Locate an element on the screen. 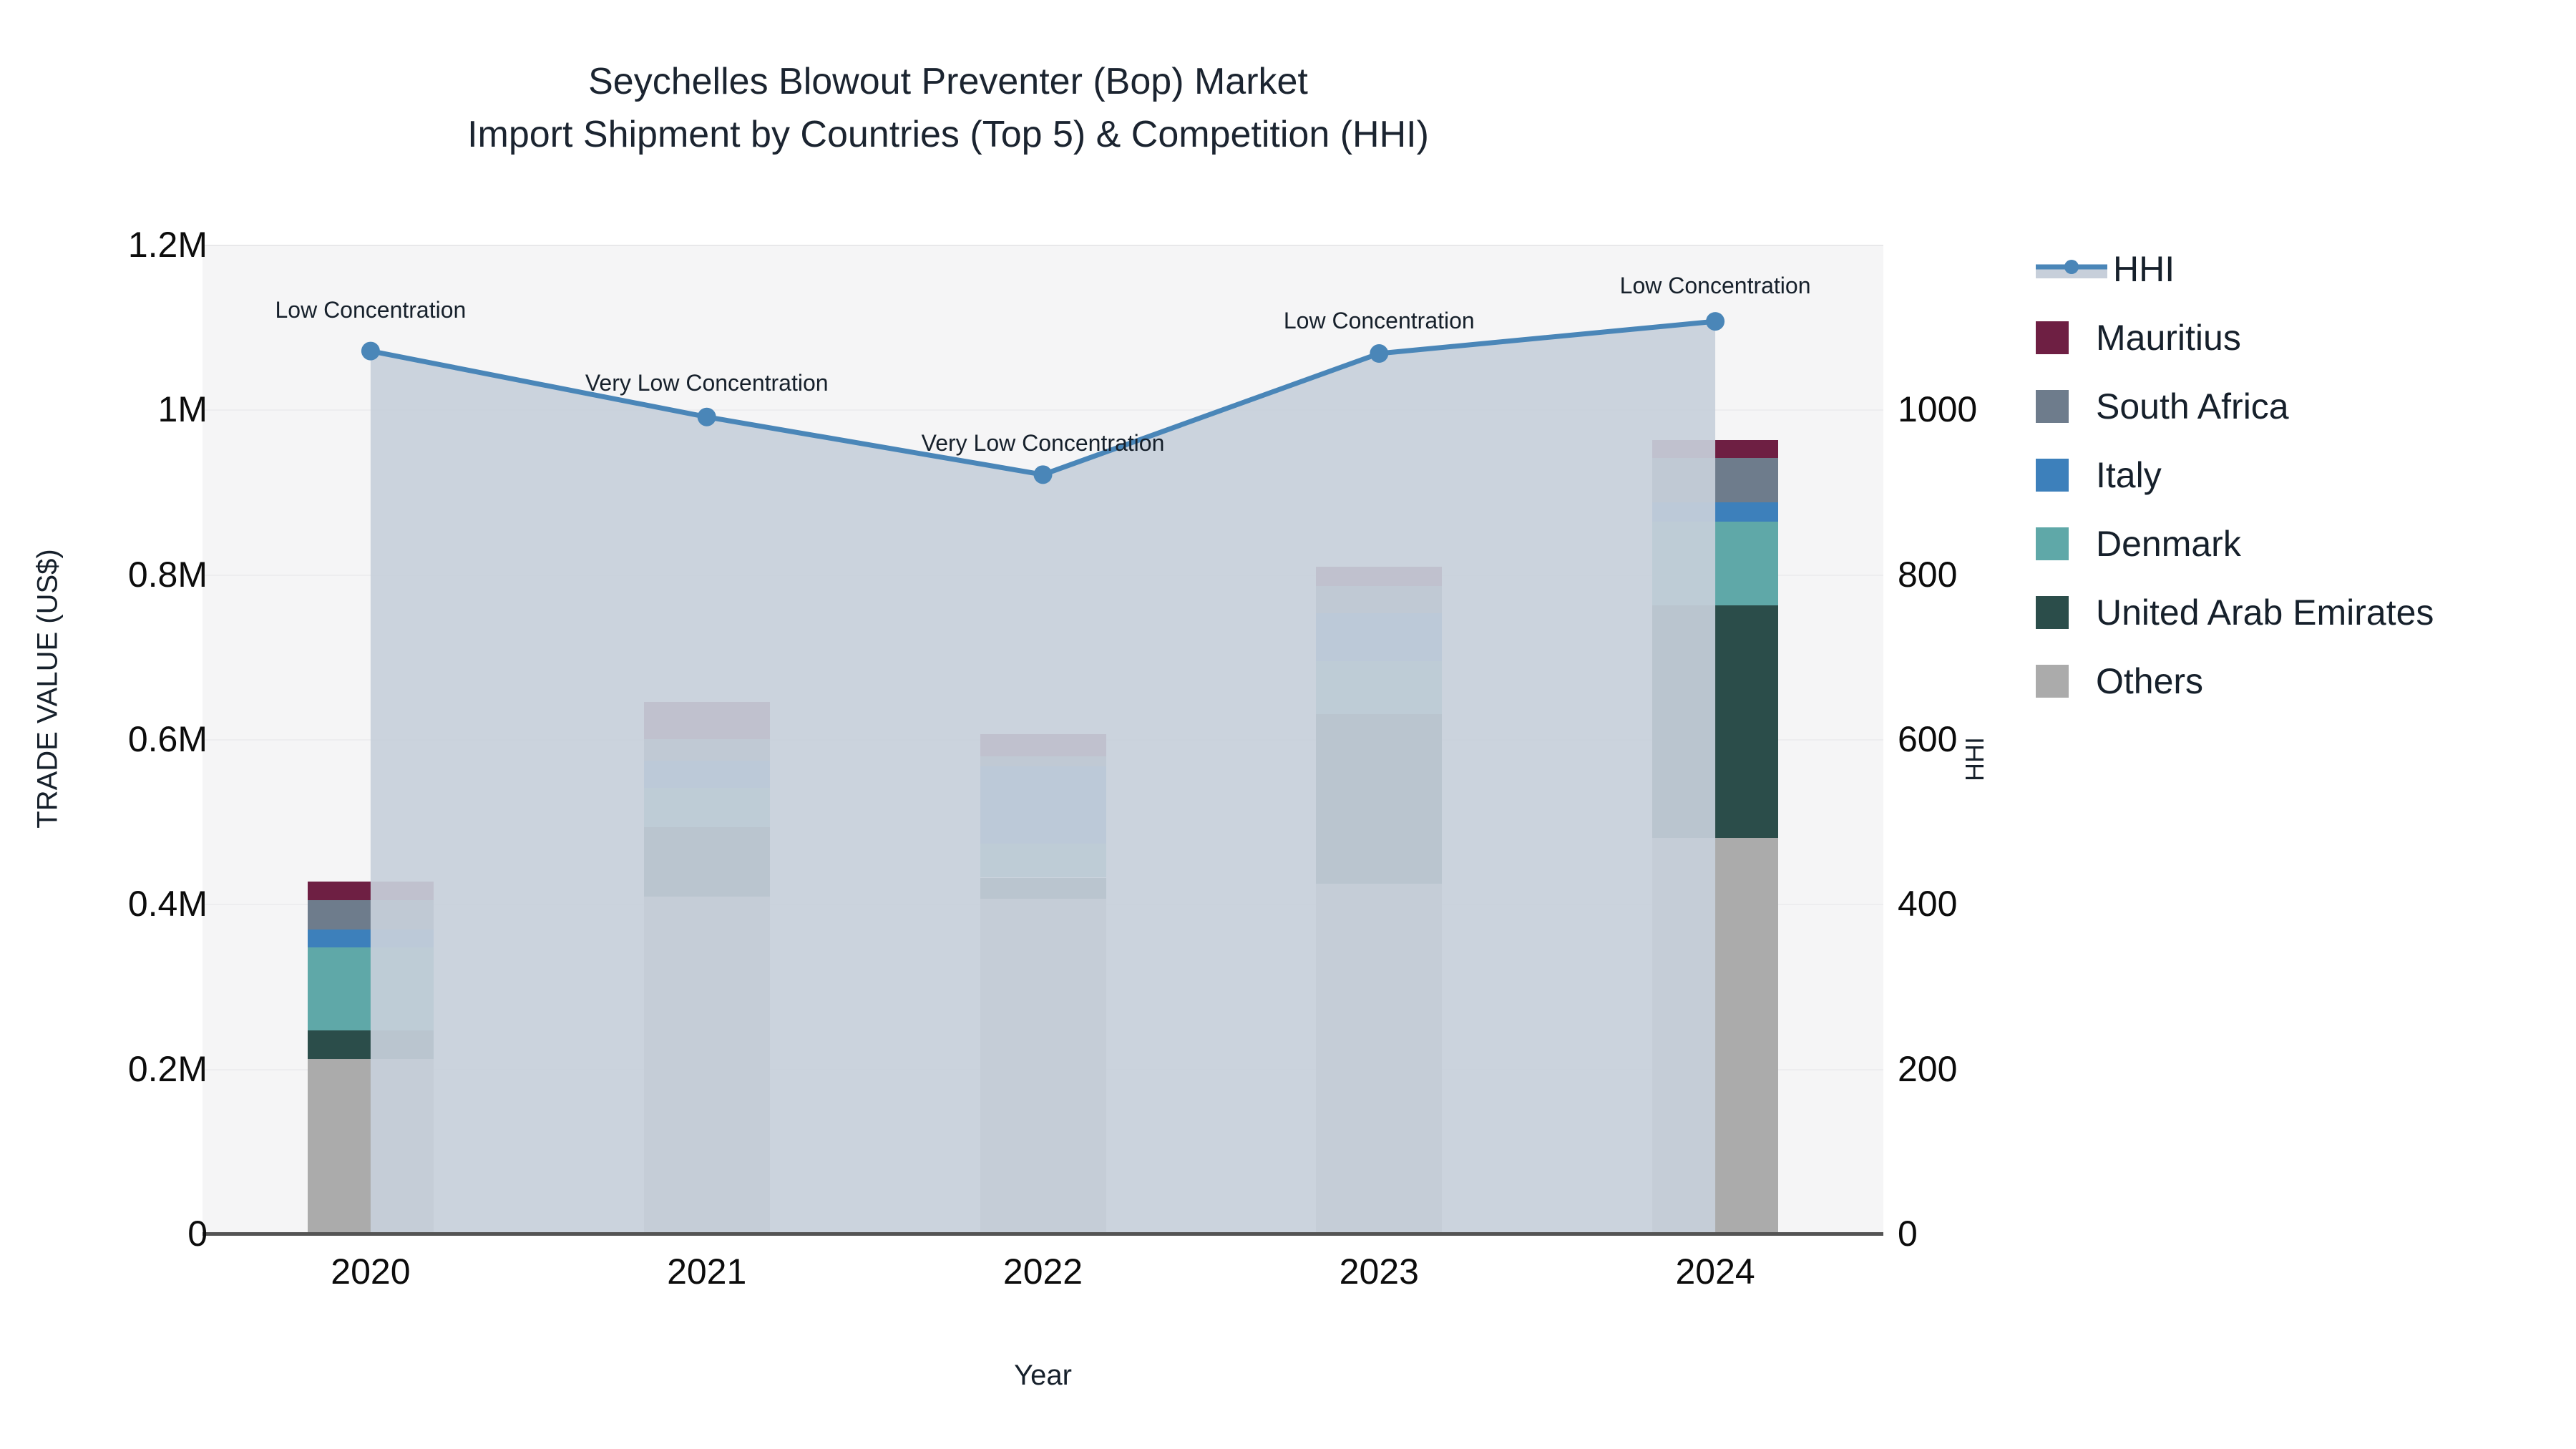 The width and height of the screenshot is (2576, 1449). y-axis-right-tick: 1000 is located at coordinates (1938, 409).